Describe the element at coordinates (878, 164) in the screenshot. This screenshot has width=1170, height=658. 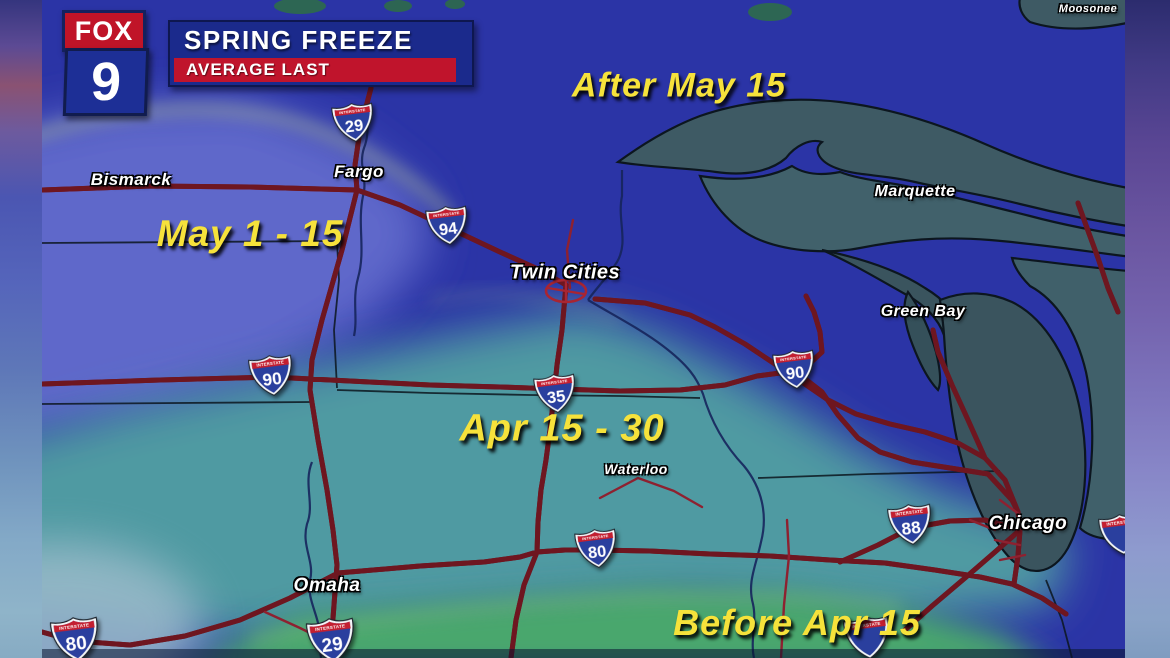
I see `lake-superior` at that location.